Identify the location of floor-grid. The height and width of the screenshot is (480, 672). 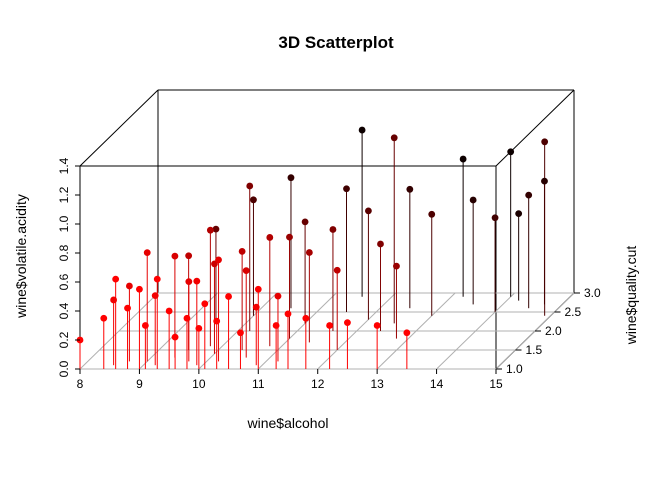
(327, 331).